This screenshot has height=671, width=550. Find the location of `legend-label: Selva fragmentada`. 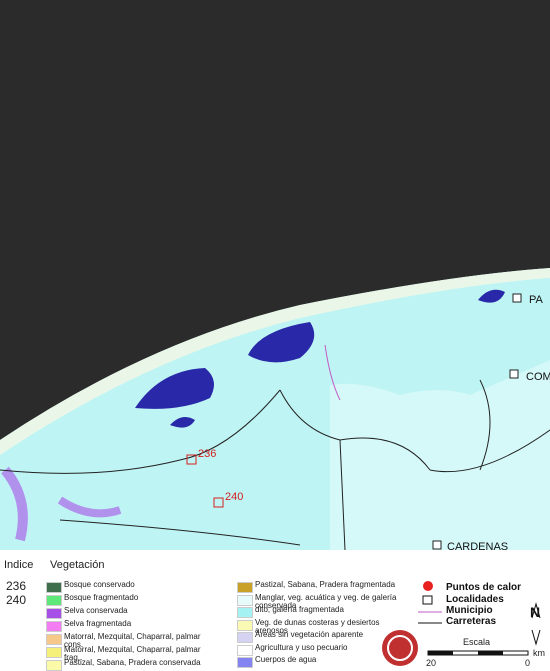

legend-label: Selva fragmentada is located at coordinates (98, 623).